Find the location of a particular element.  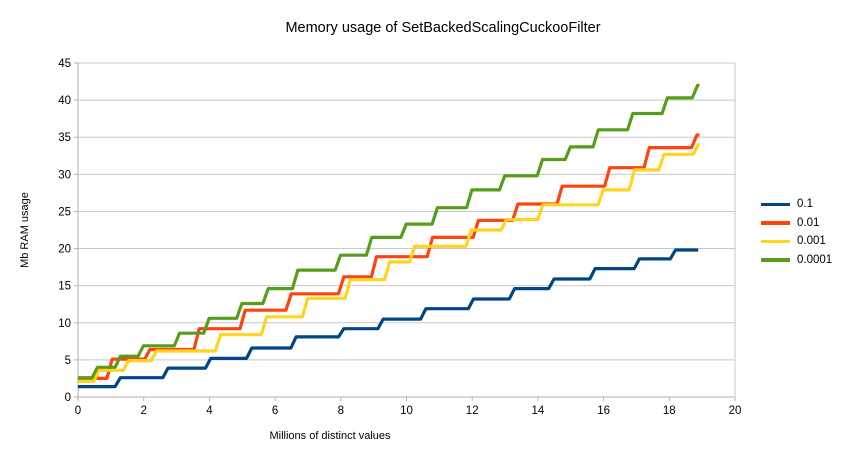

x-axis-title: Millions of distinct values is located at coordinates (330, 436).